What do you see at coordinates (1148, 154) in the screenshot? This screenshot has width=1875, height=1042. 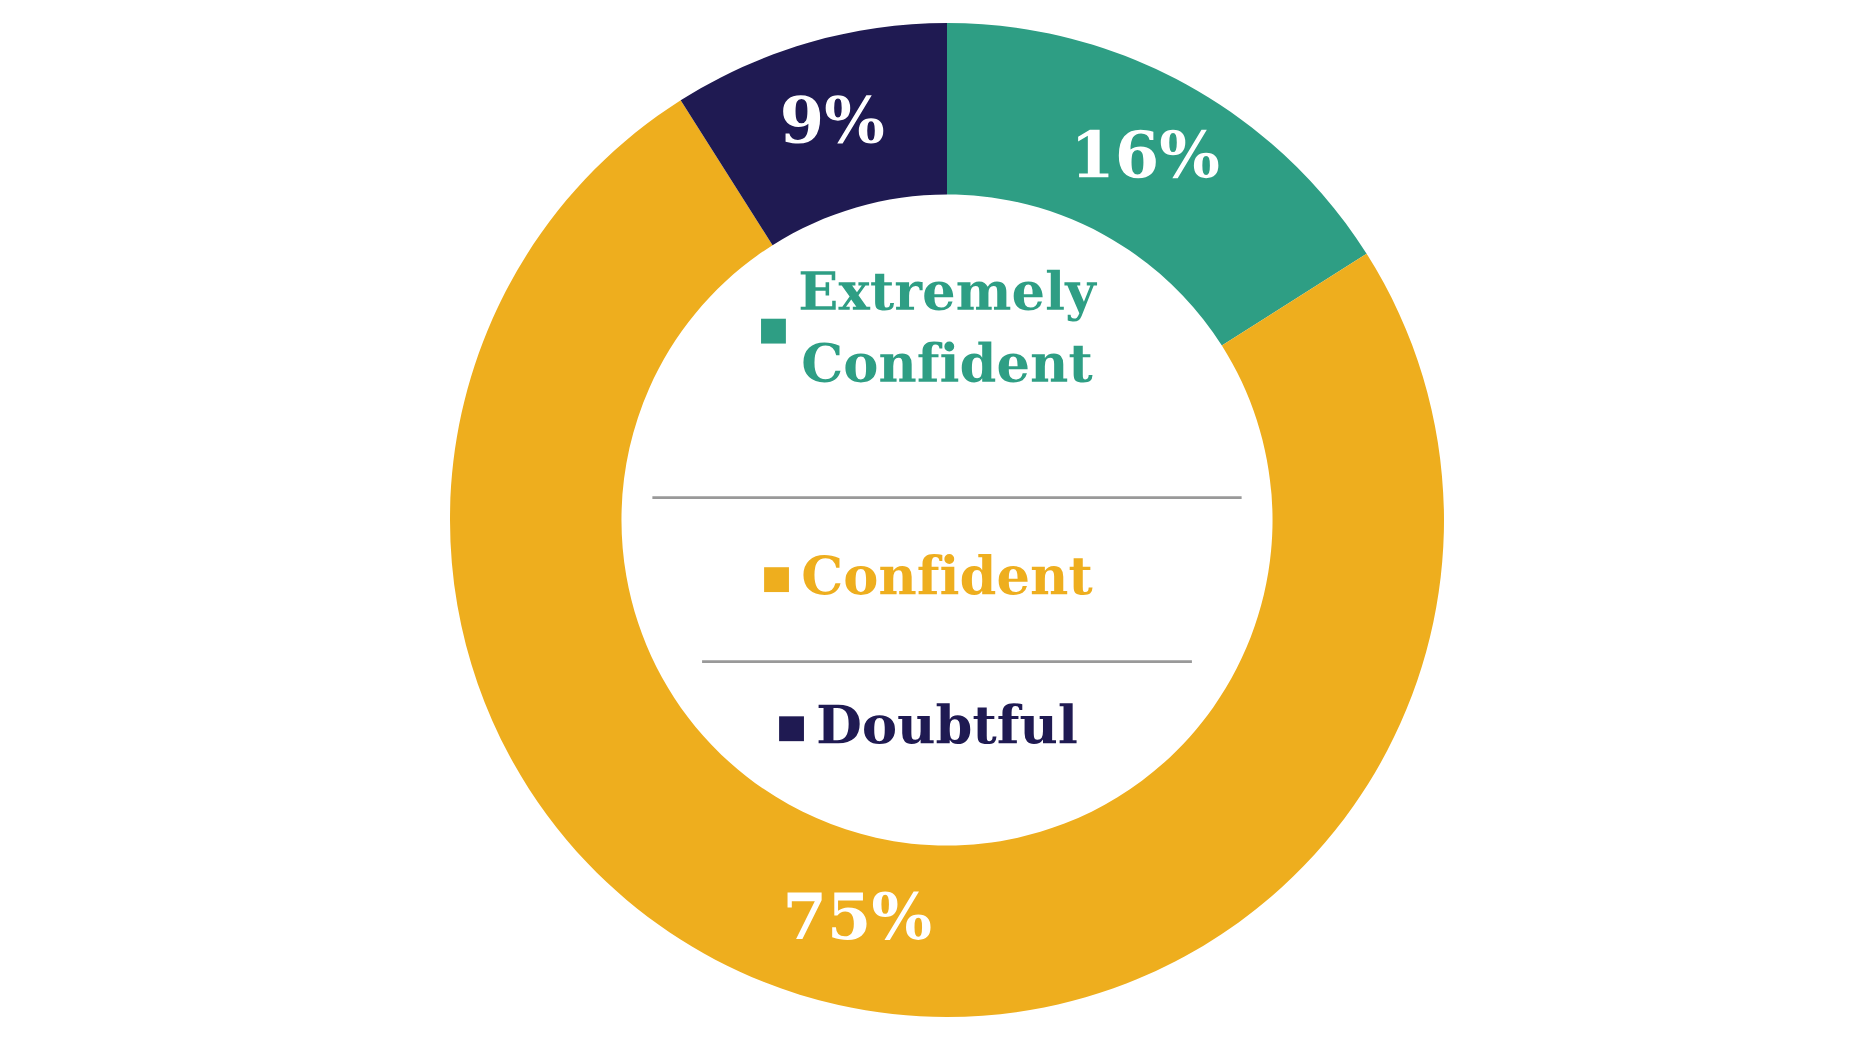 I see `data-label: 16%` at bounding box center [1148, 154].